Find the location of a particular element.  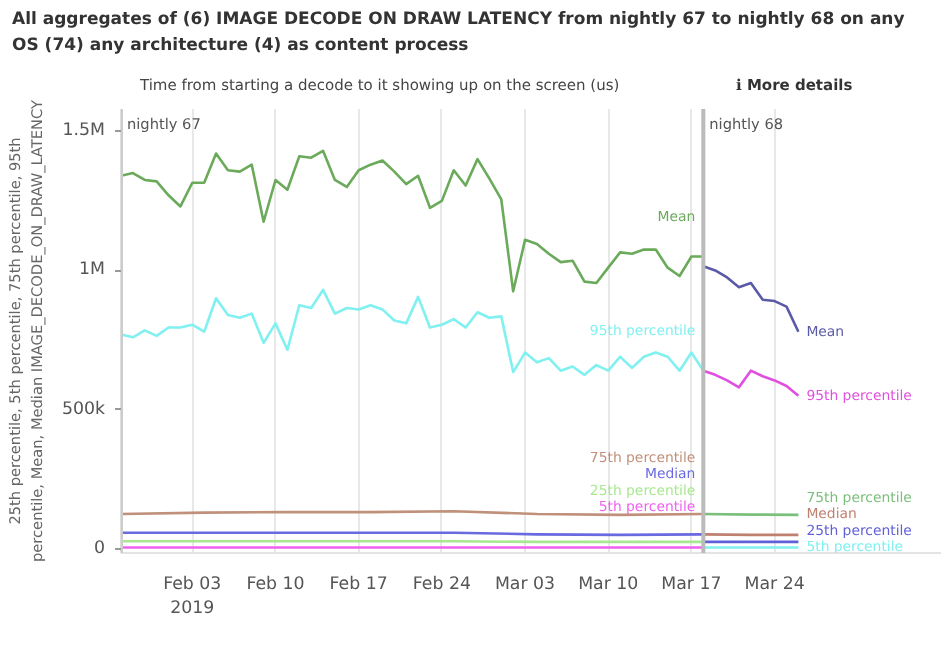

x-tick-label: Mar 24 is located at coordinates (775, 585).